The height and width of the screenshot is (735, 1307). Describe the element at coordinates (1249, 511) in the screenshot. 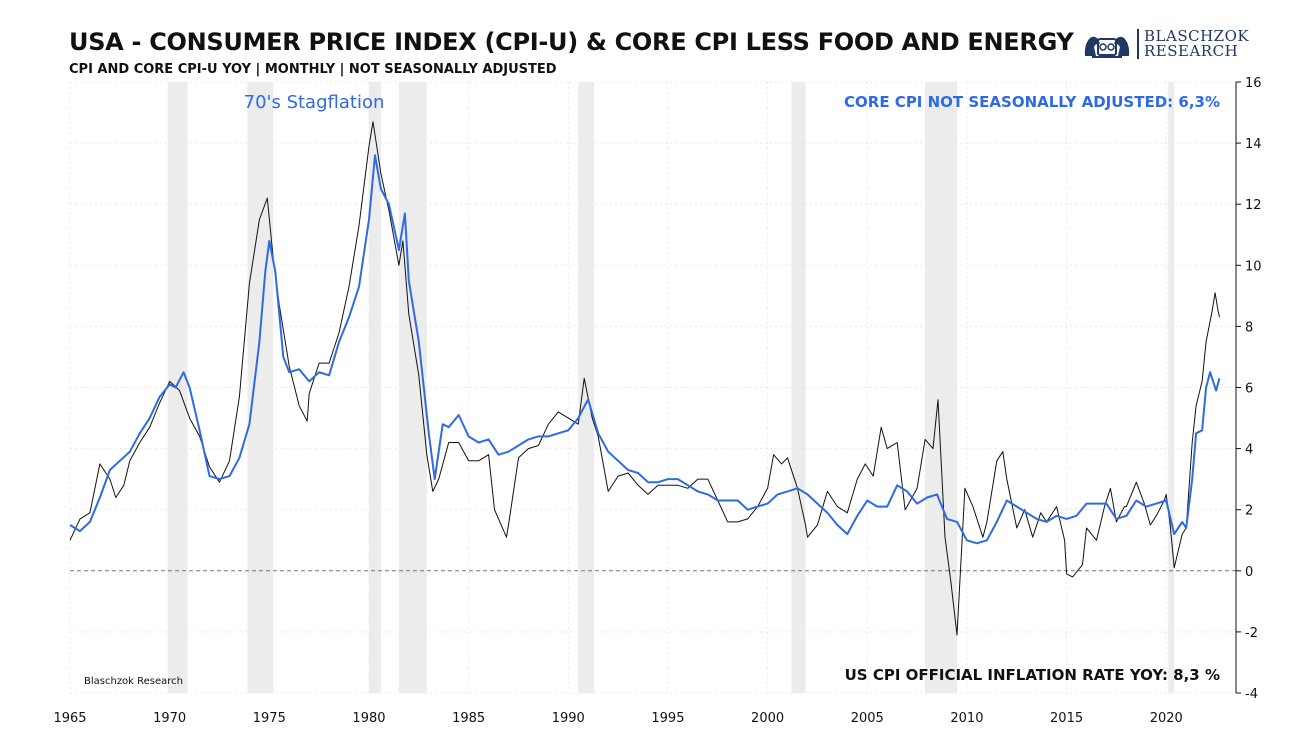

I see `y-tick-label: 2` at that location.